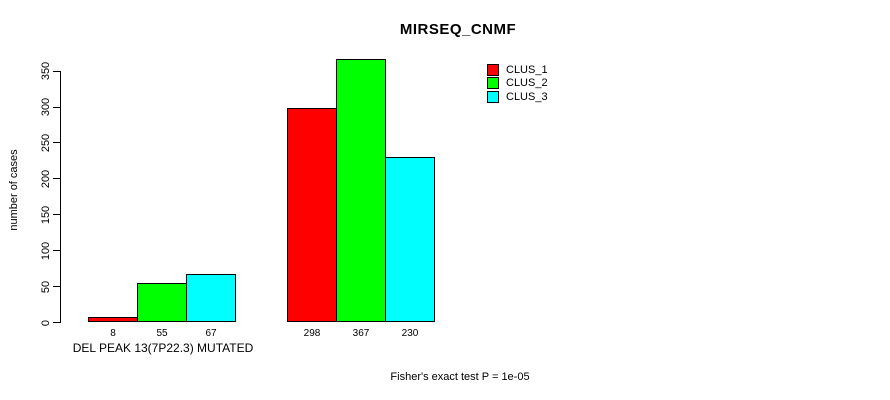 Image resolution: width=890 pixels, height=400 pixels. Describe the element at coordinates (312, 333) in the screenshot. I see `bar-value-label: 298` at that location.